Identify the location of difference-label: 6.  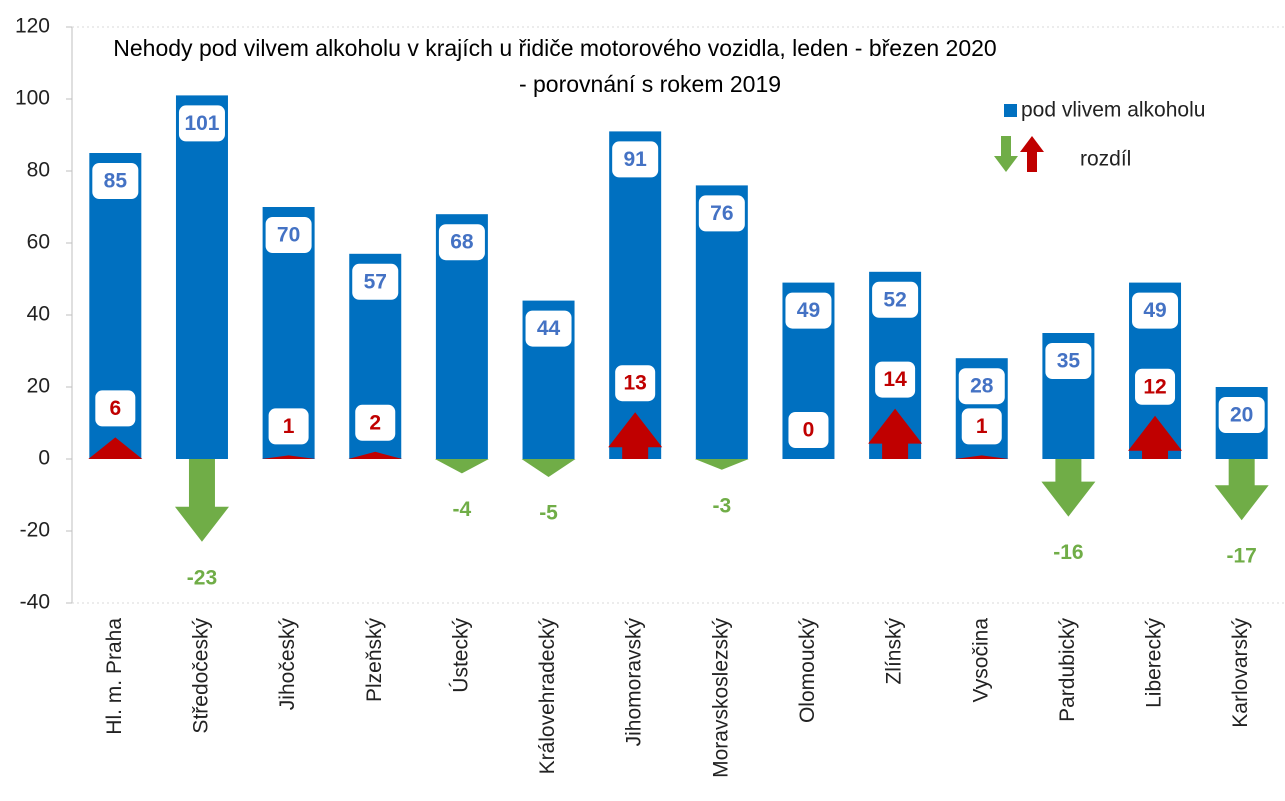
(115, 408).